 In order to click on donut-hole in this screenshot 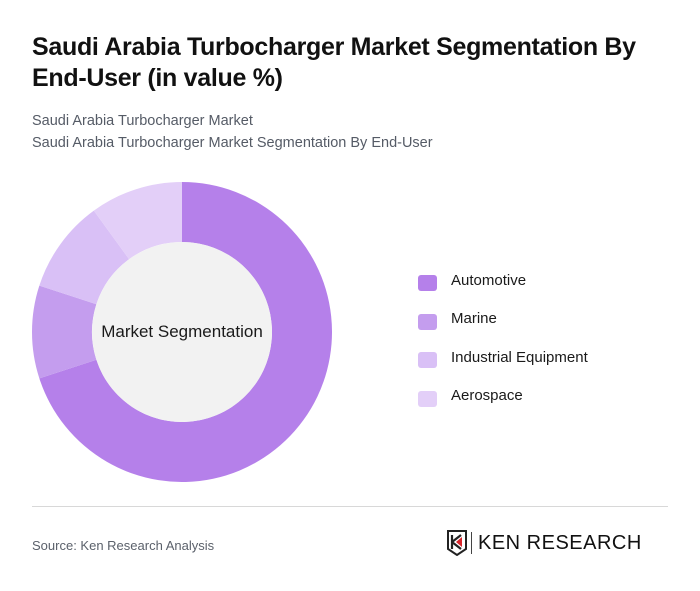, I will do `click(182, 332)`.